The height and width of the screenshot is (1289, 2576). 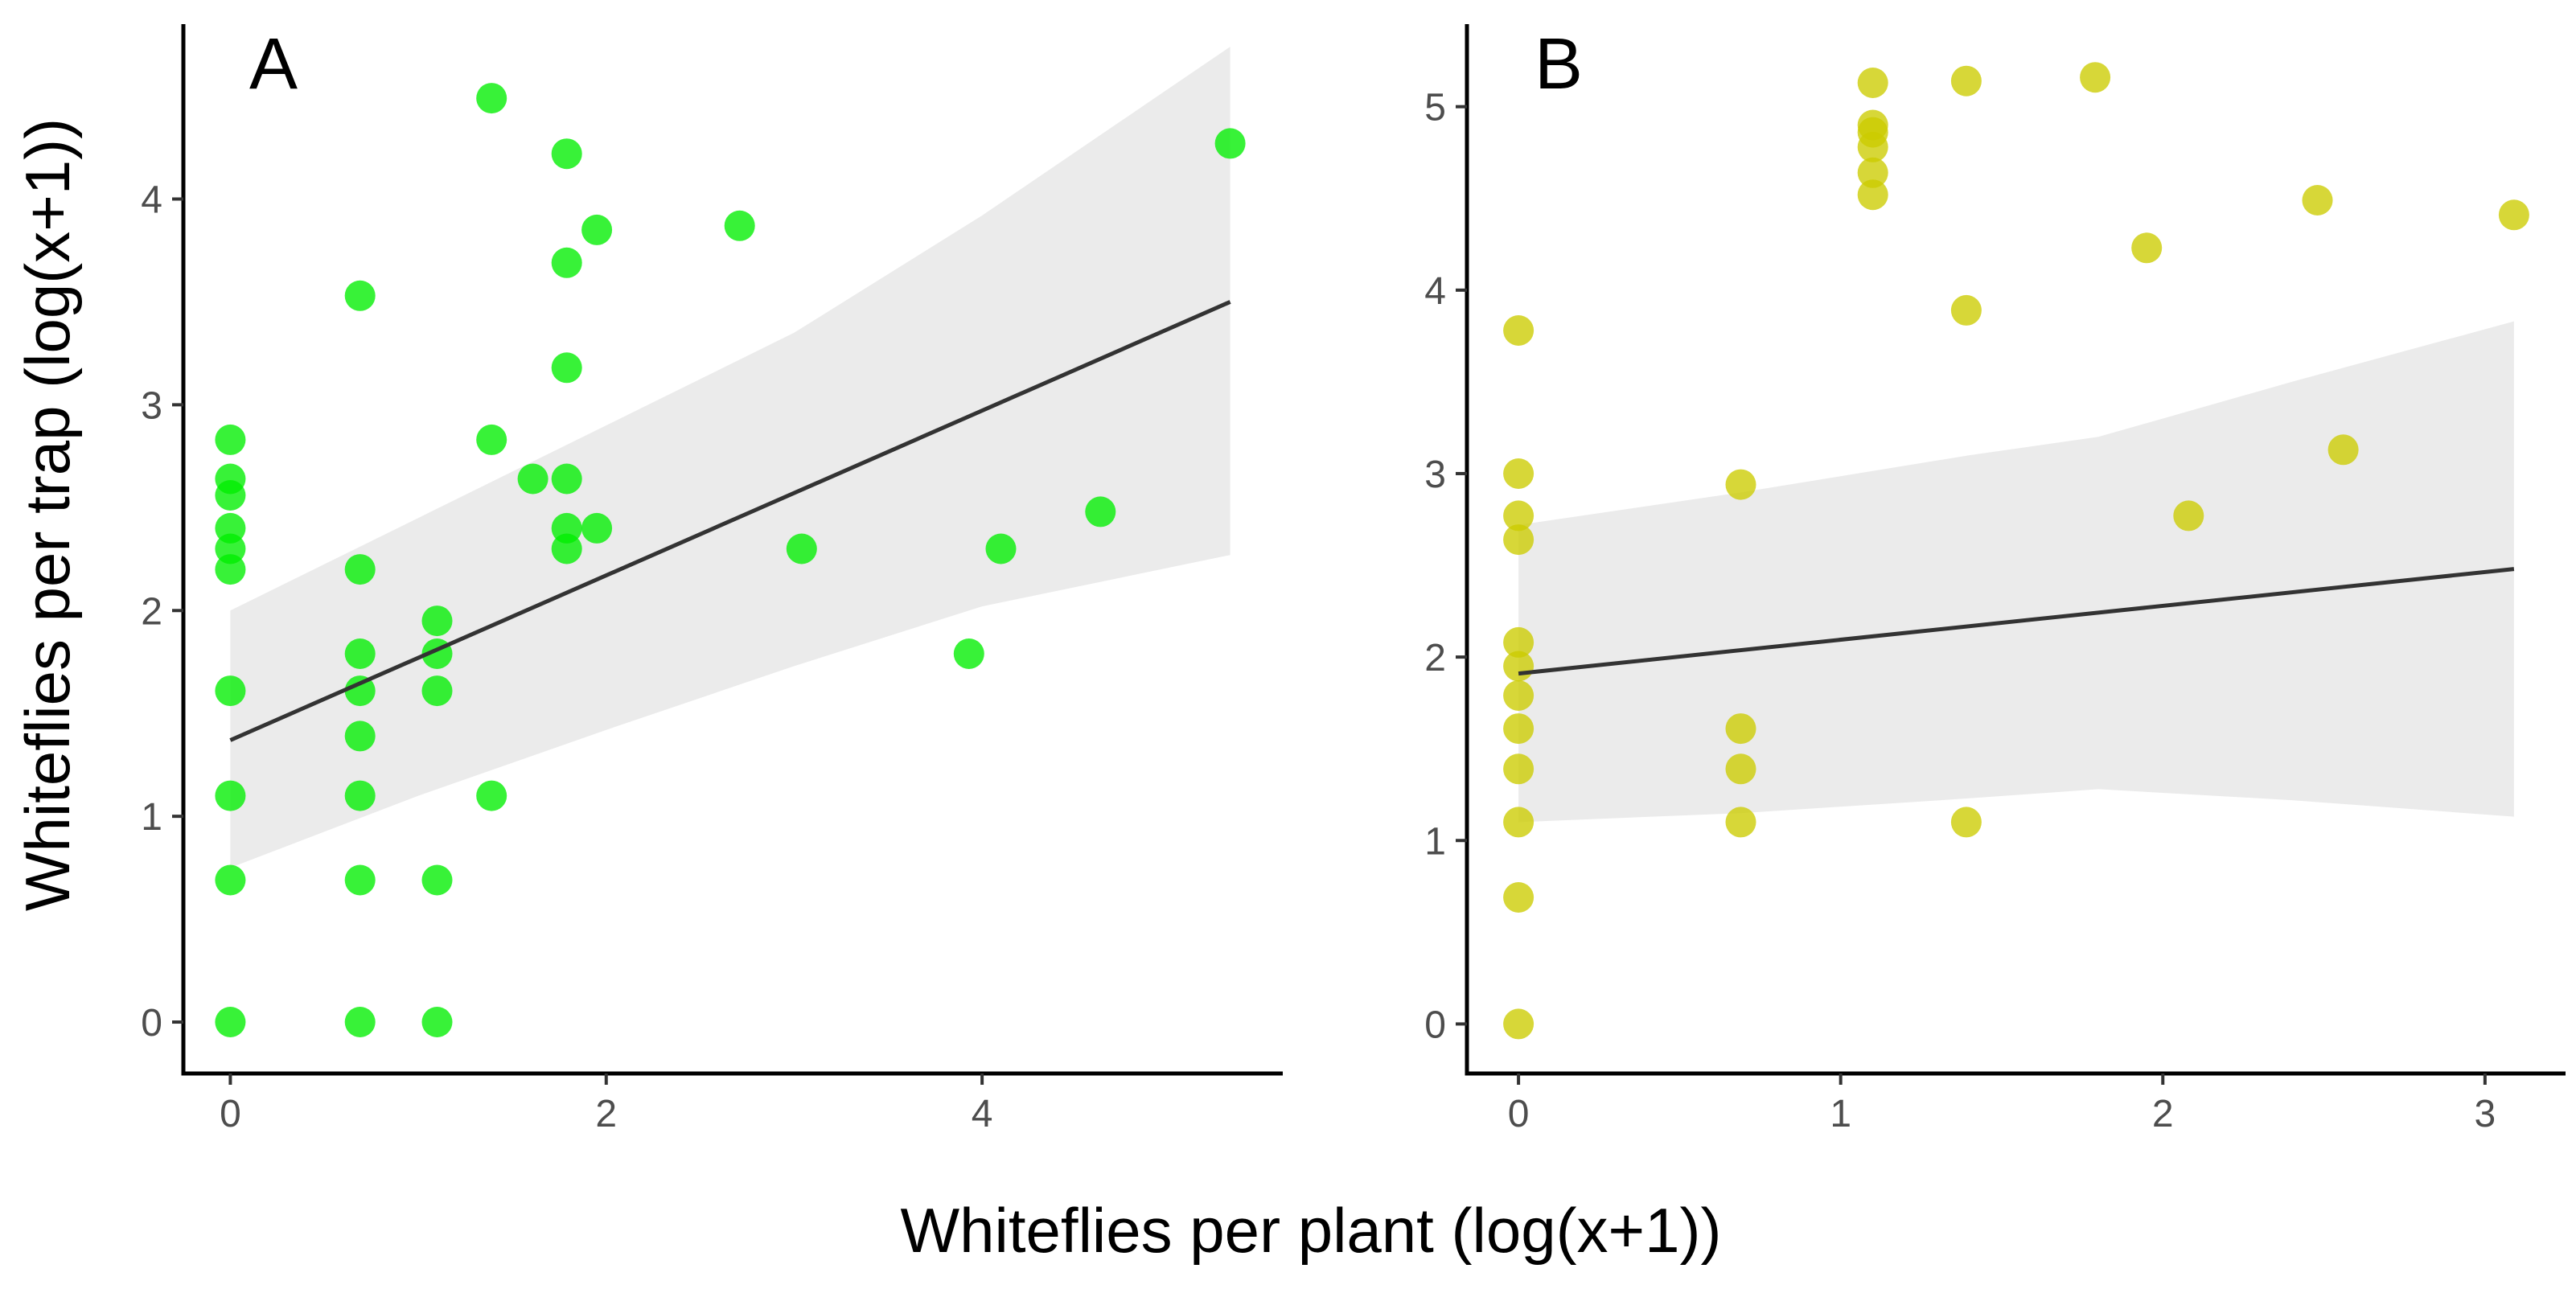 I want to click on x-tick-label: 1, so click(x=1840, y=1114).